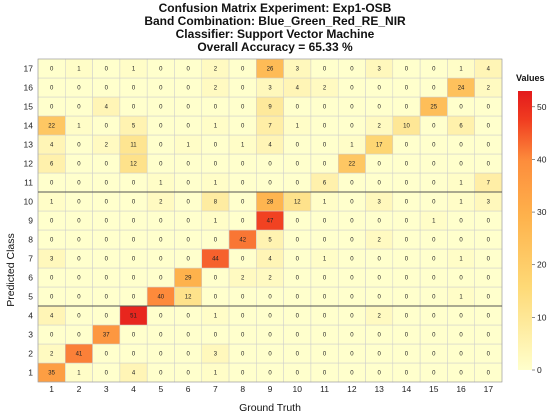 This screenshot has width=550, height=416. I want to click on y-tick-label: 13, so click(29, 145).